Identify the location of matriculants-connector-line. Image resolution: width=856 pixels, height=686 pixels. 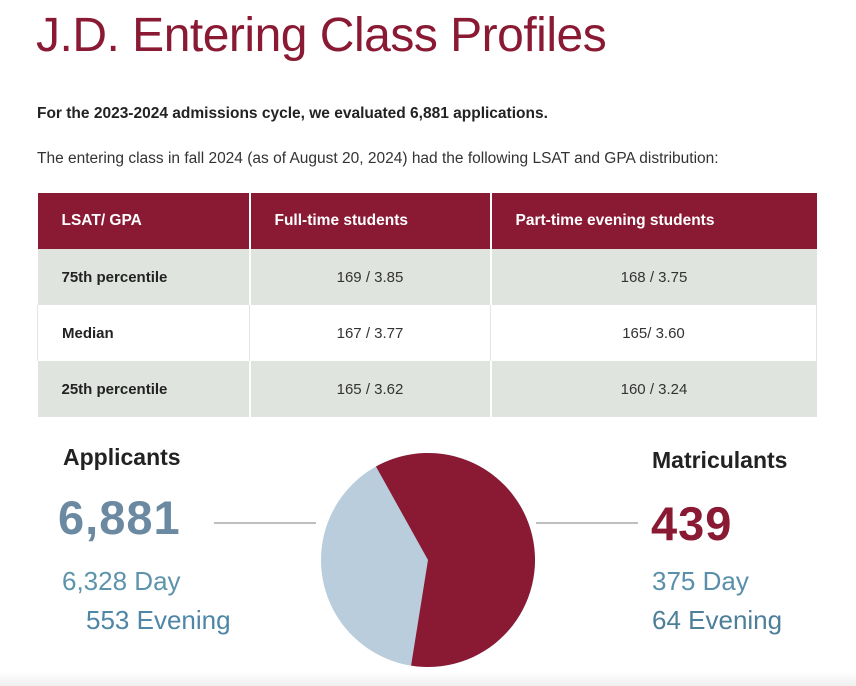
(587, 523).